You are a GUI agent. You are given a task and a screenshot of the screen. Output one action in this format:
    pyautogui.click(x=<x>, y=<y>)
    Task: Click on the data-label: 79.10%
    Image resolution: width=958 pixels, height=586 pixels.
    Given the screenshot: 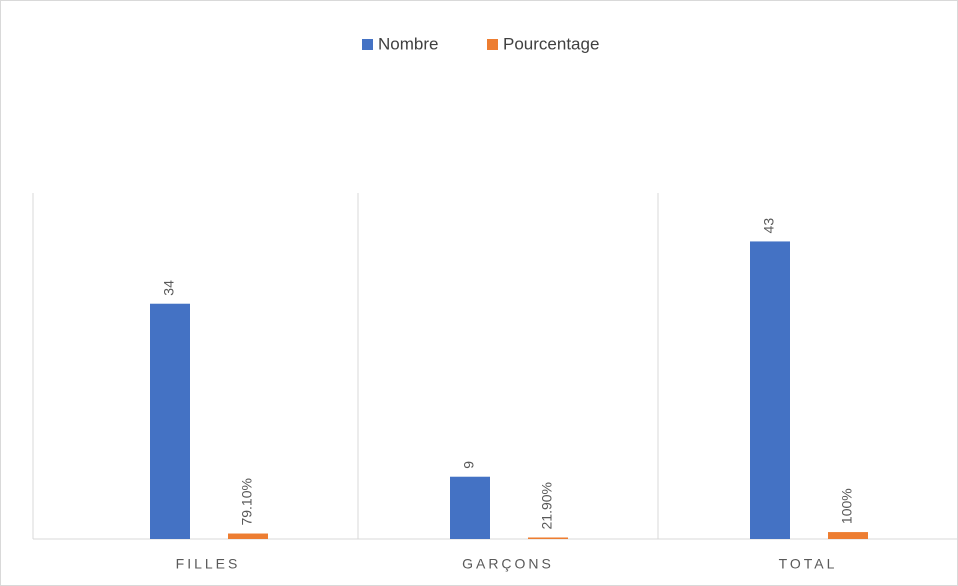 What is the action you would take?
    pyautogui.click(x=247, y=501)
    